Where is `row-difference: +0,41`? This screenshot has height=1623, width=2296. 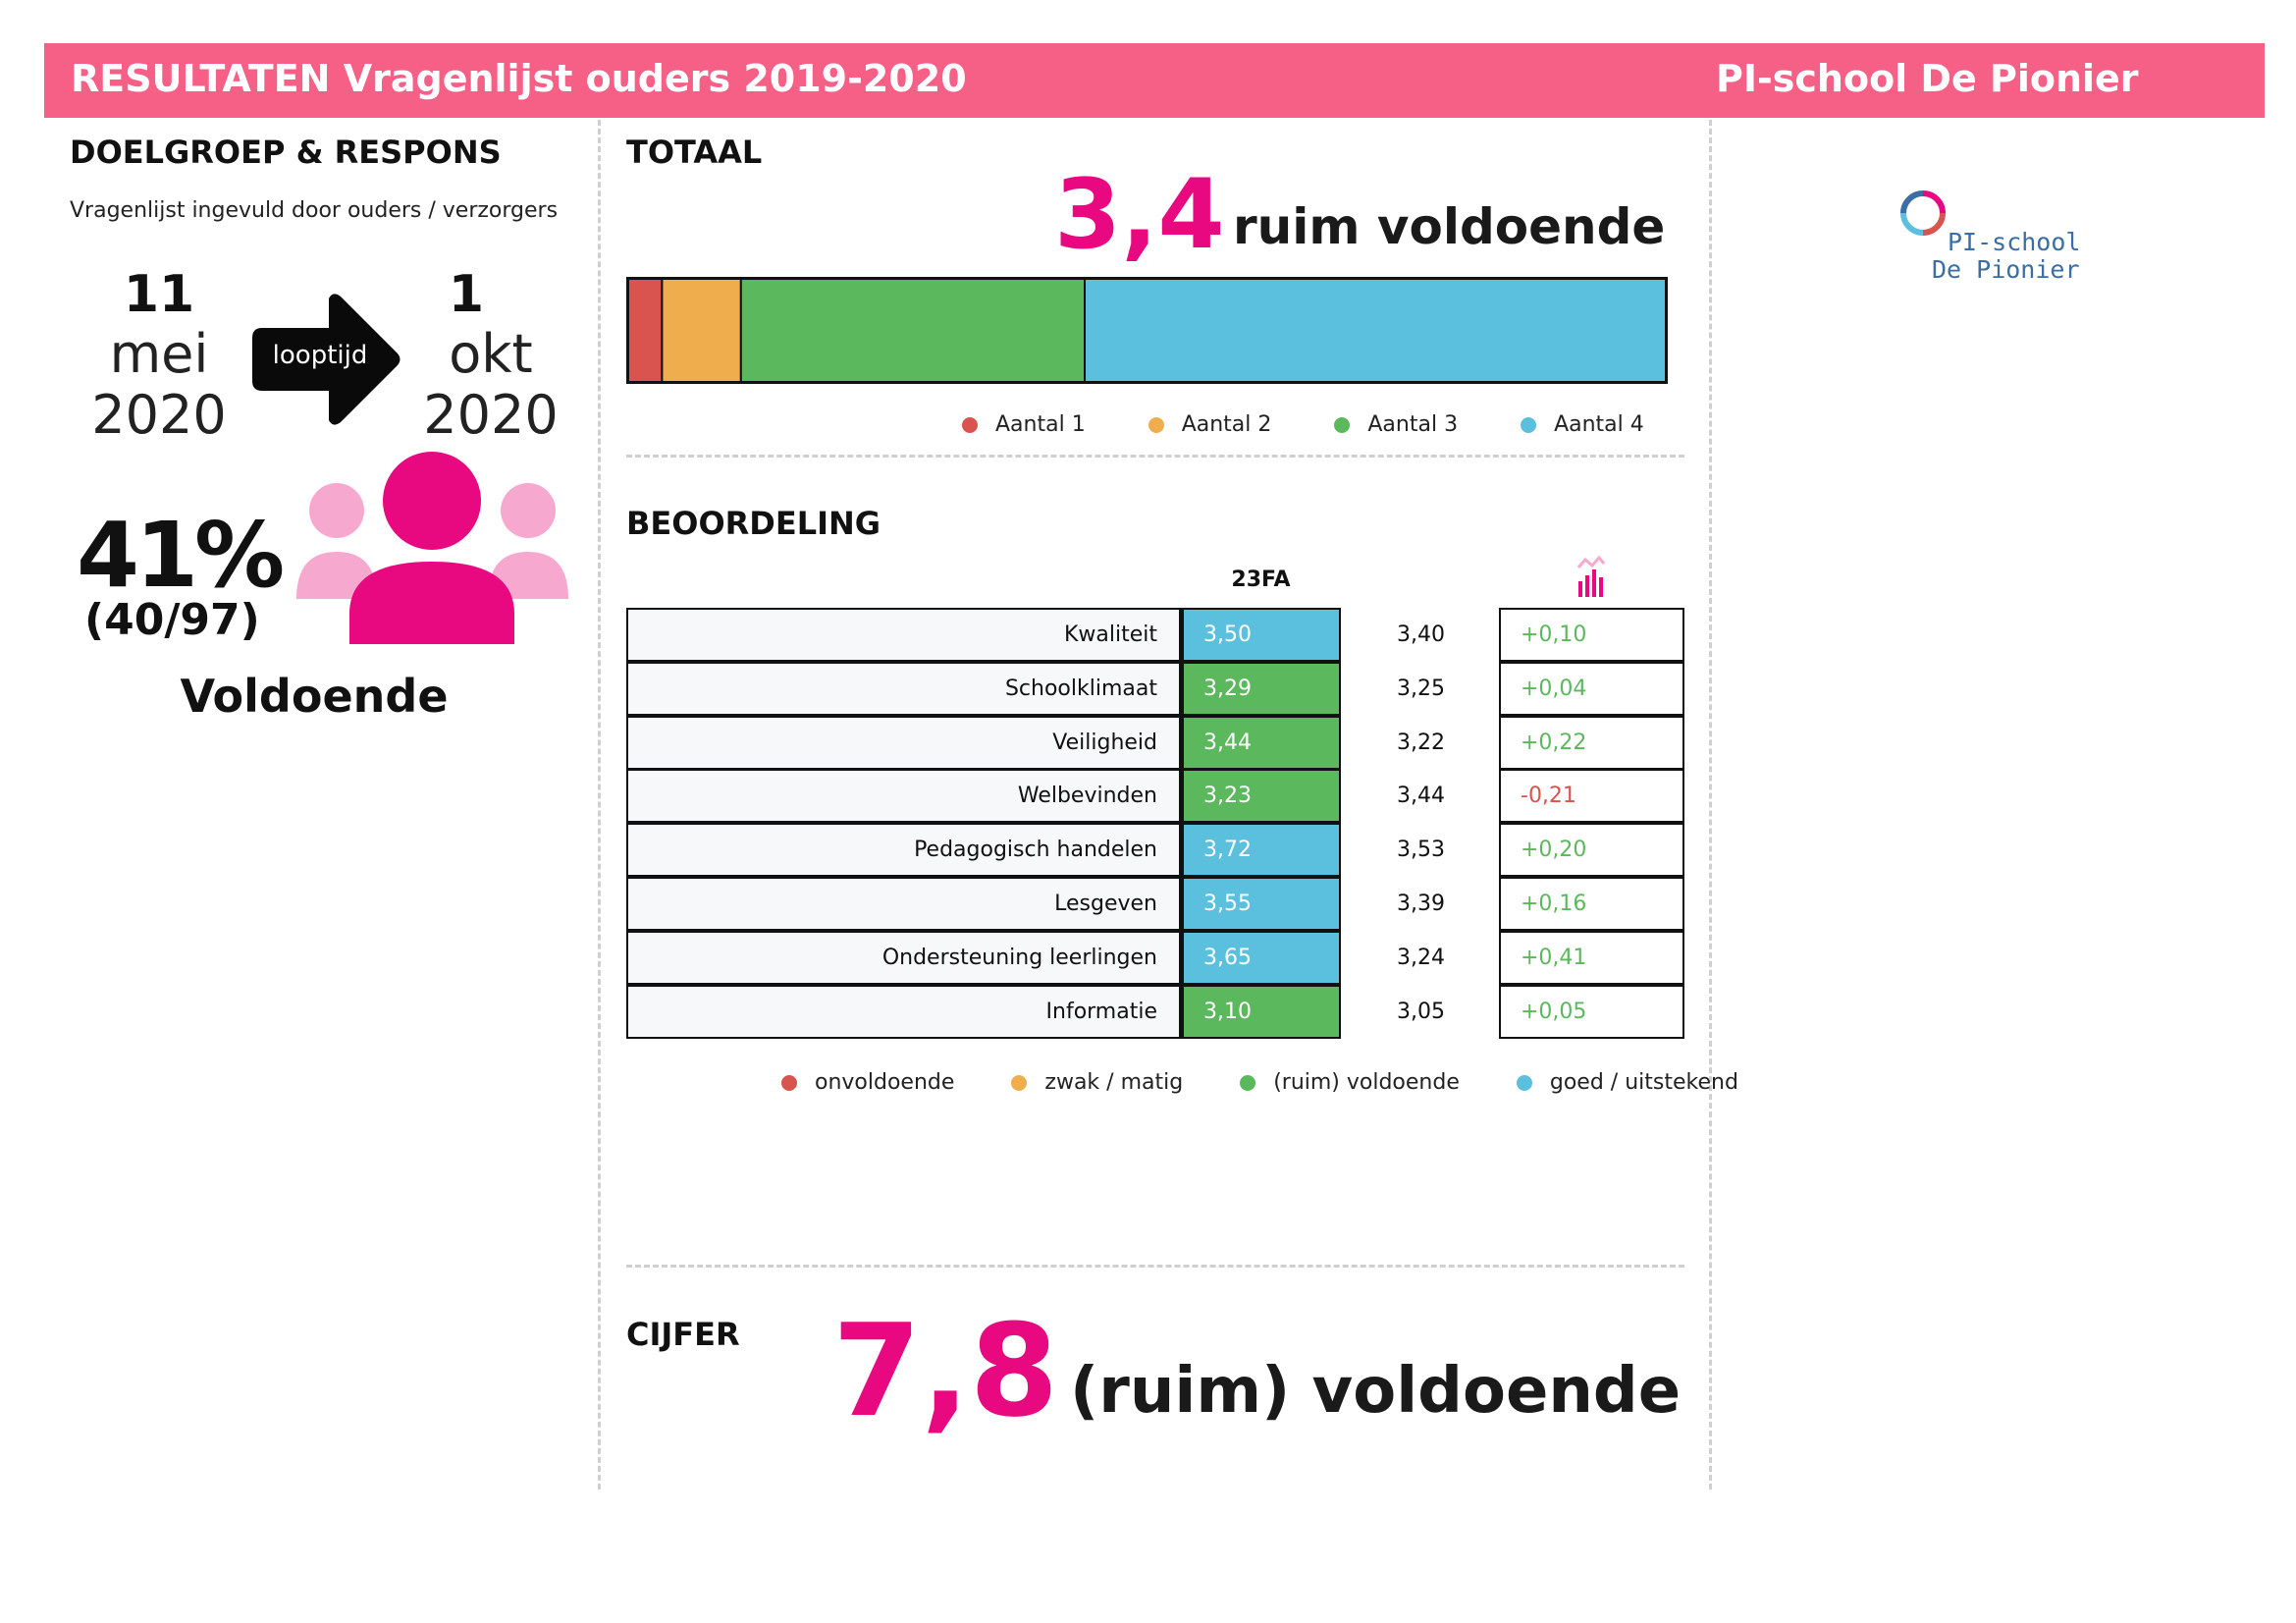 row-difference: +0,41 is located at coordinates (1592, 958).